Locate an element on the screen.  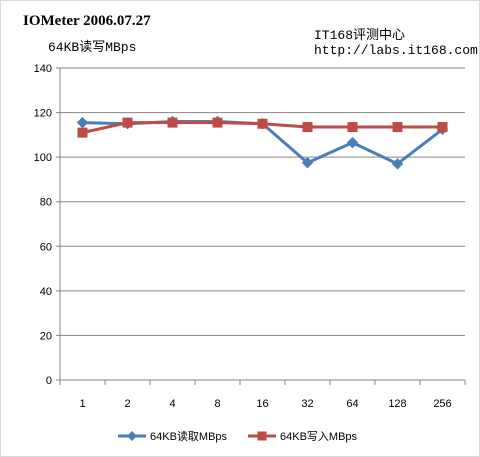
x-tick-label: 4 is located at coordinates (172, 404).